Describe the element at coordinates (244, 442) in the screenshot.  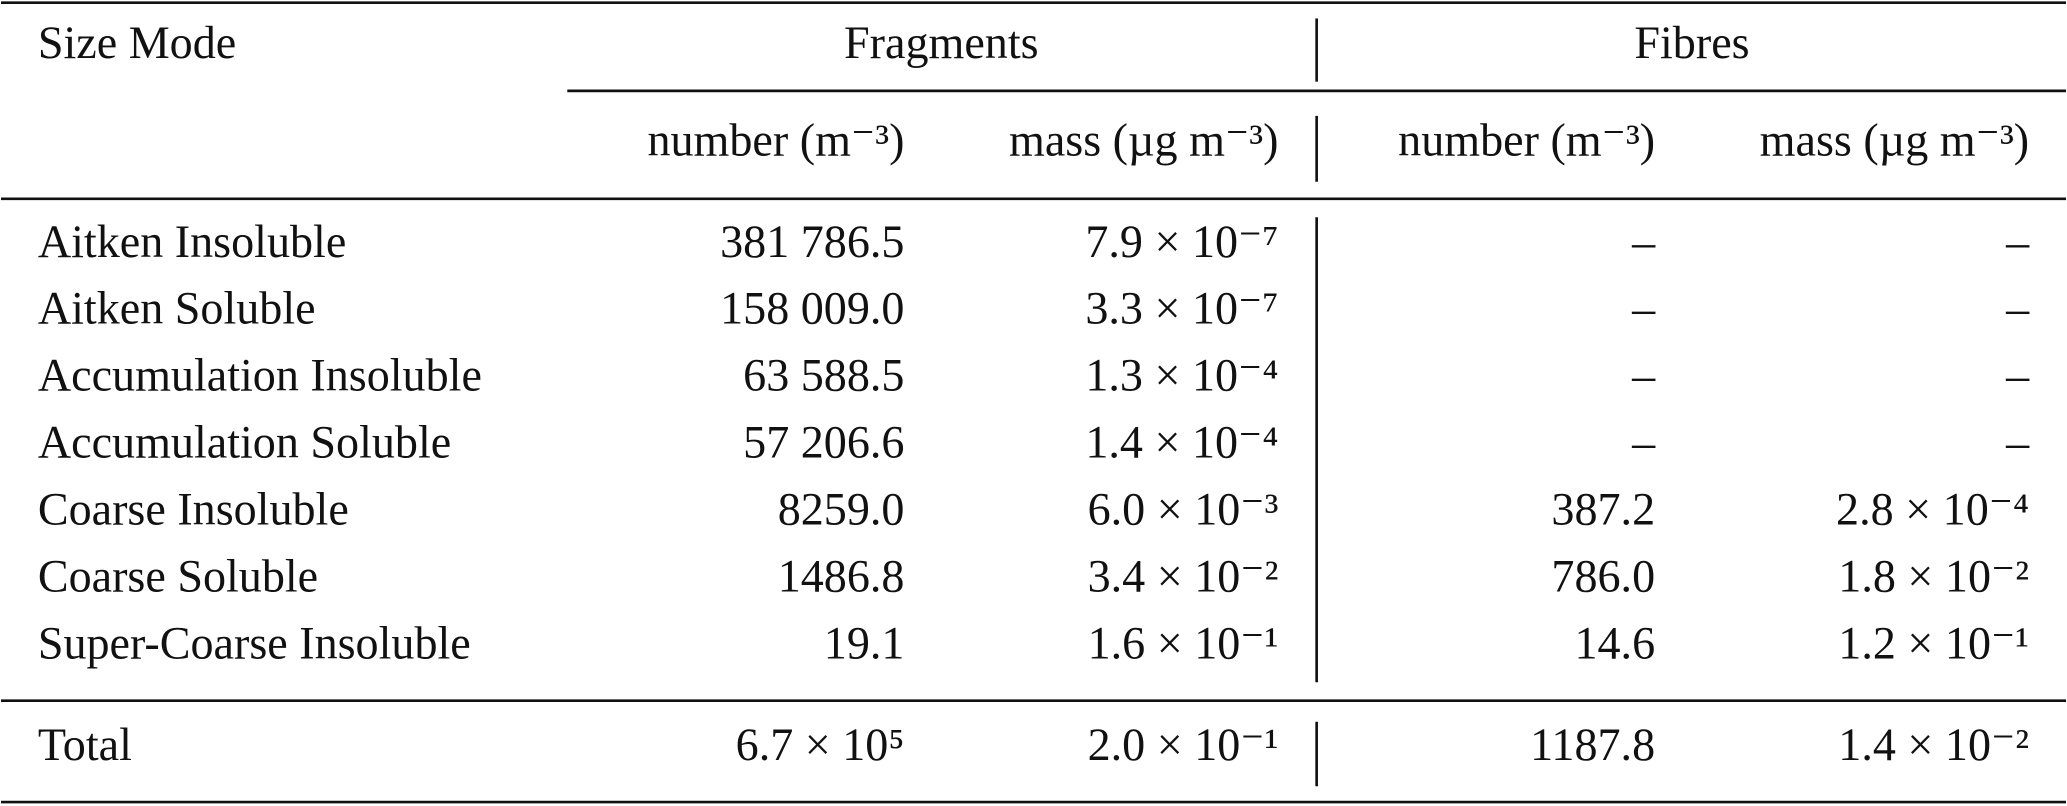
I see `row-label: Accumulation Soluble` at that location.